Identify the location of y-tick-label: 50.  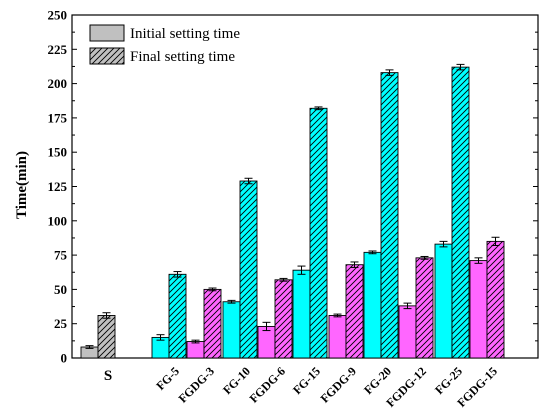
(60, 289).